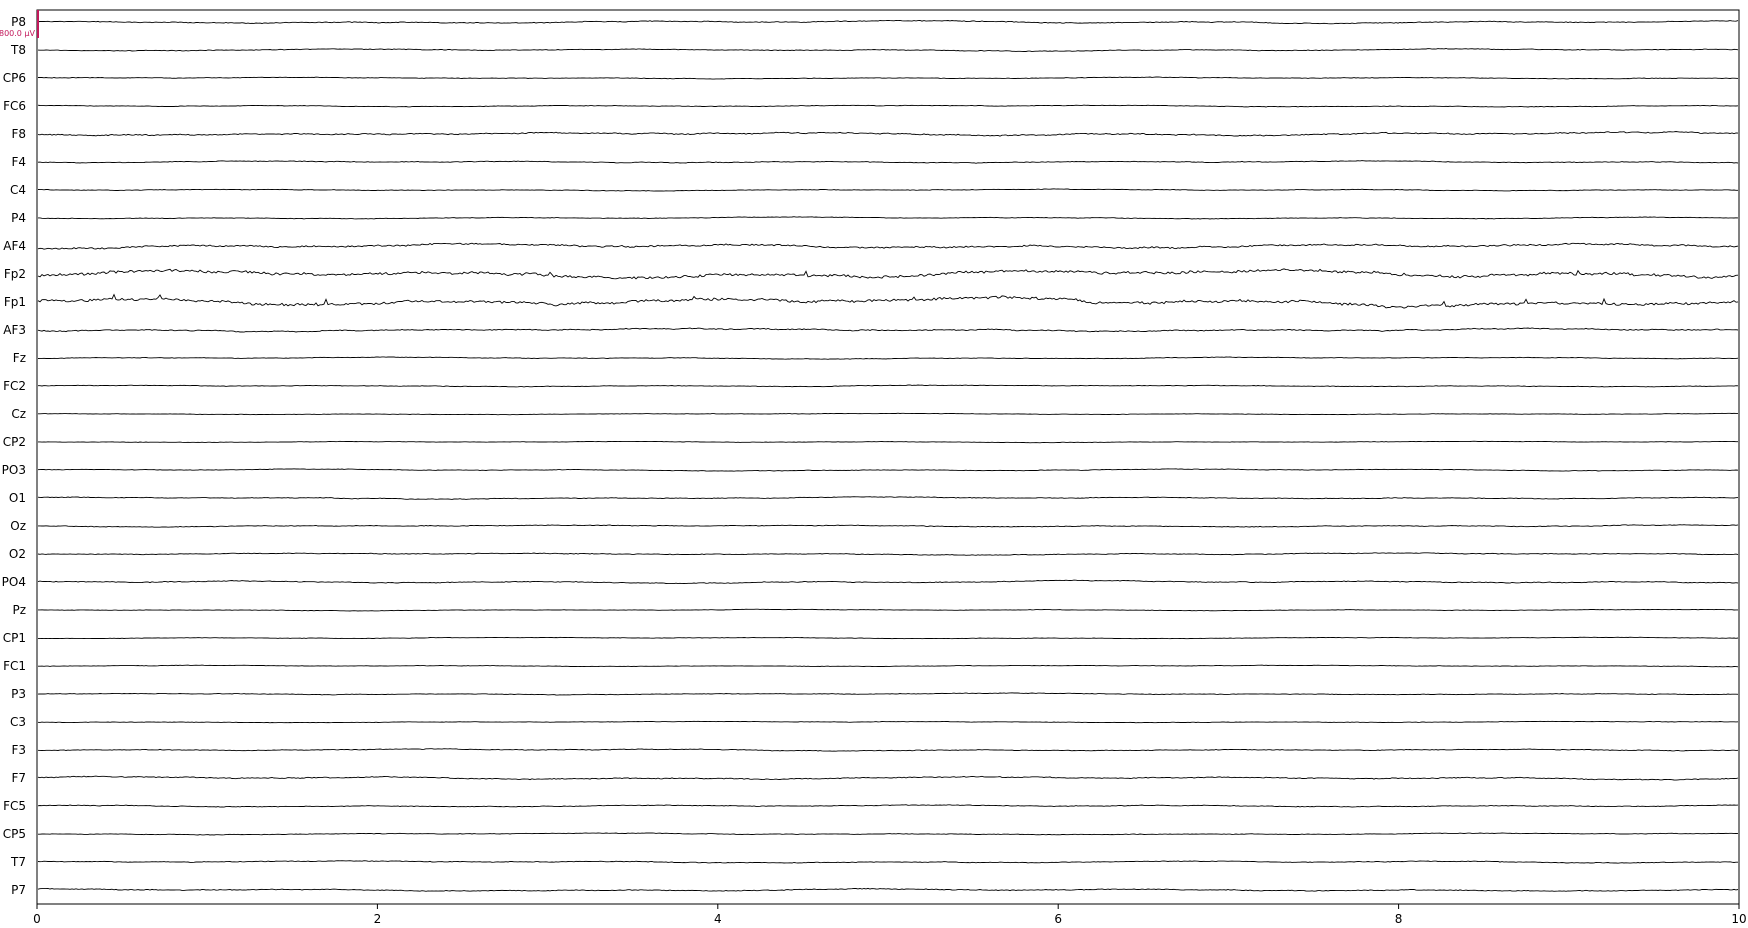 The height and width of the screenshot is (928, 1748). What do you see at coordinates (888, 582) in the screenshot?
I see `trace-po4` at bounding box center [888, 582].